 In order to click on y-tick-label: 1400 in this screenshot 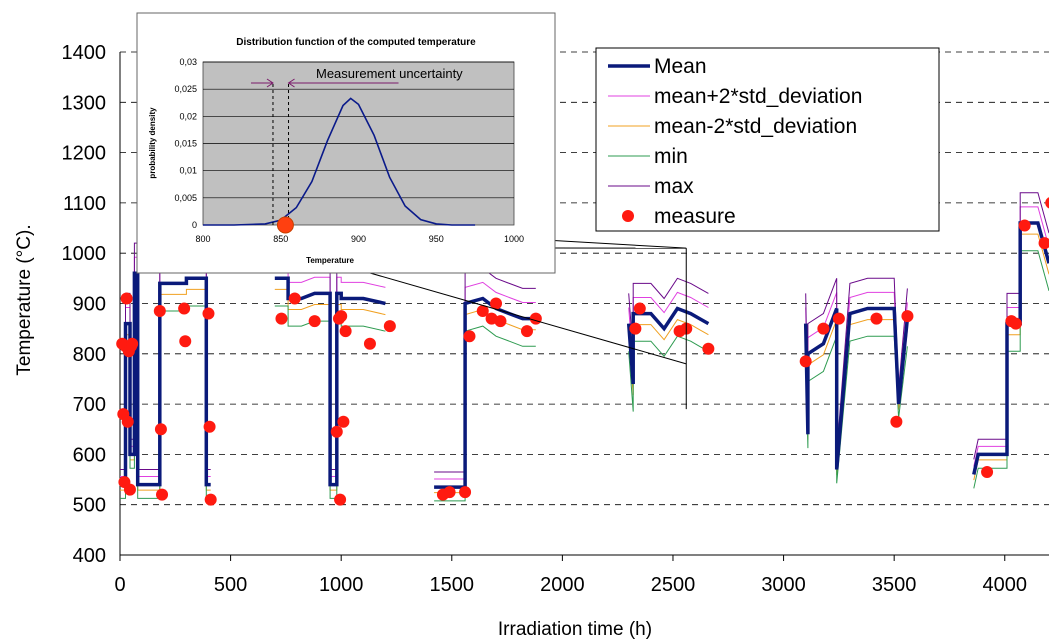, I will do `click(84, 53)`.